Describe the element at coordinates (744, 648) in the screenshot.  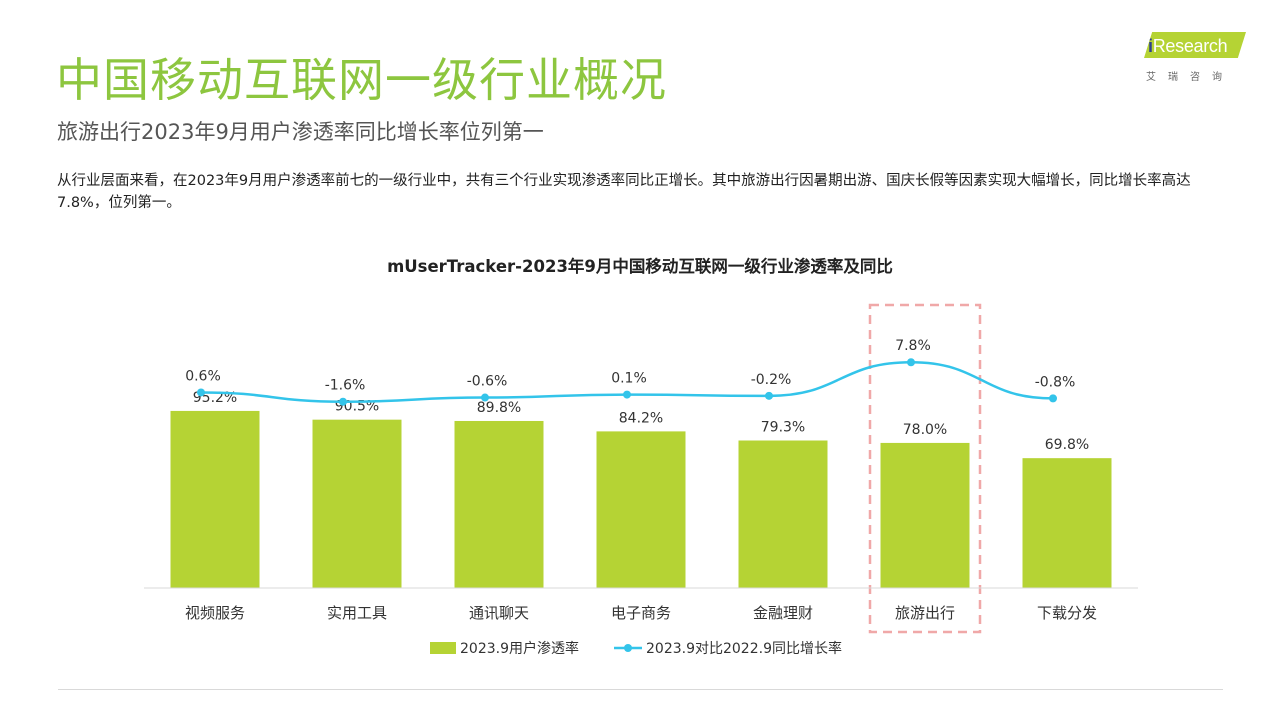
I see `legend-line-label: 2023.9对比2022.9同比增长率` at that location.